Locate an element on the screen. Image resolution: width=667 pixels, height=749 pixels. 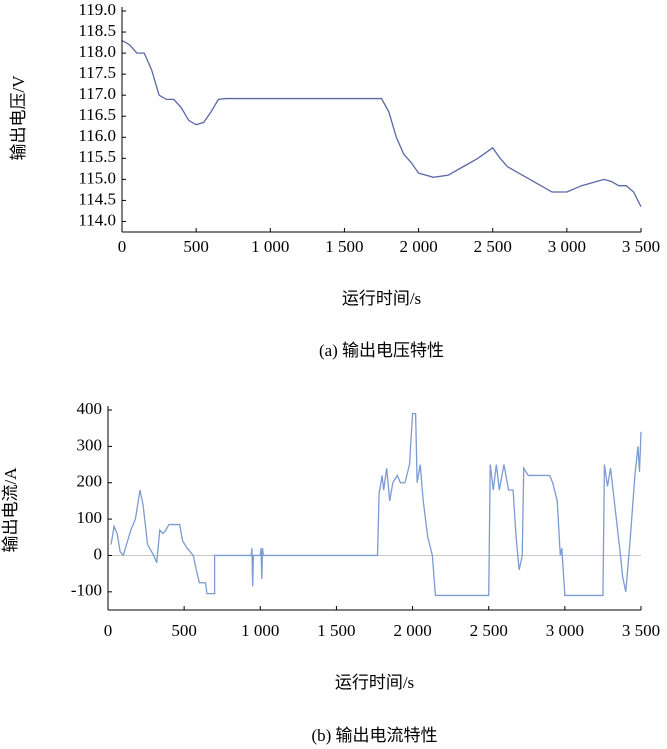
y-tick-label: 115.0 is located at coordinates (97, 177).